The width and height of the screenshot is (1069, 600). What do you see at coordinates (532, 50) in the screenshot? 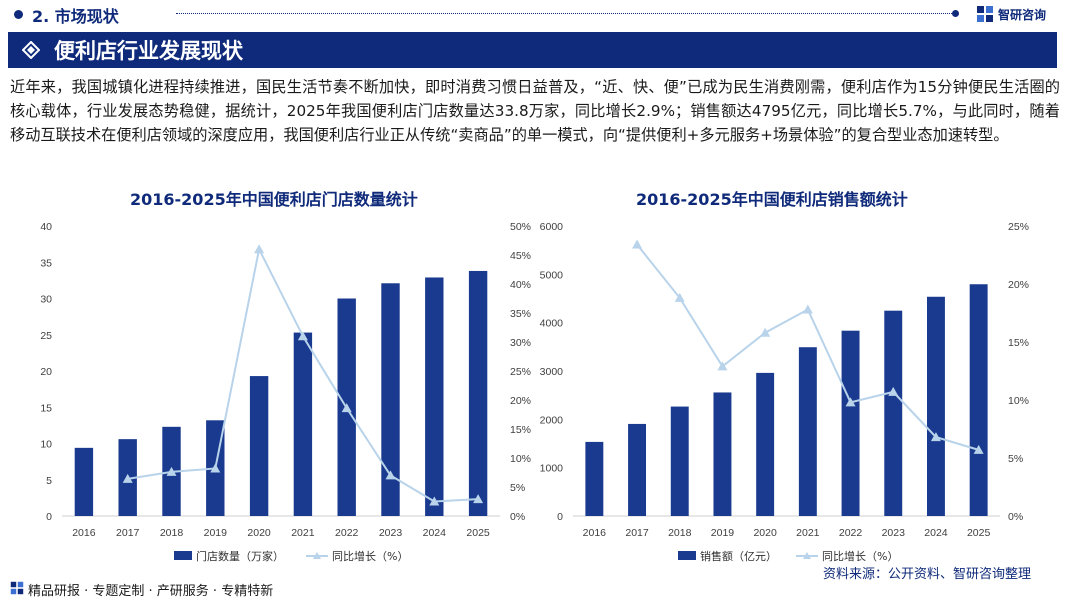
I see `title-banner: 便利店行业发展现状` at bounding box center [532, 50].